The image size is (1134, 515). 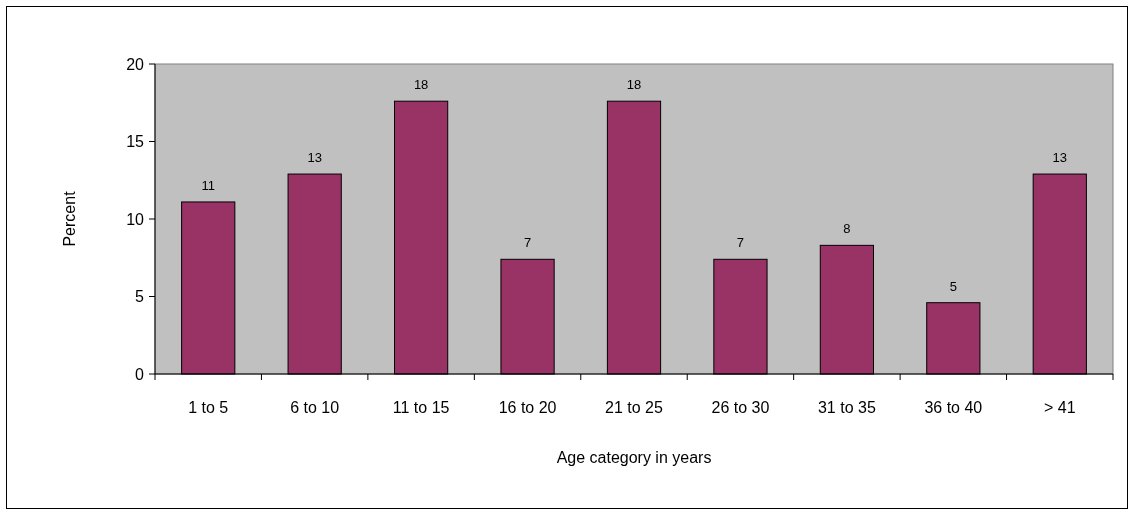 I want to click on x-tick-label: 16 to 20, so click(x=527, y=407).